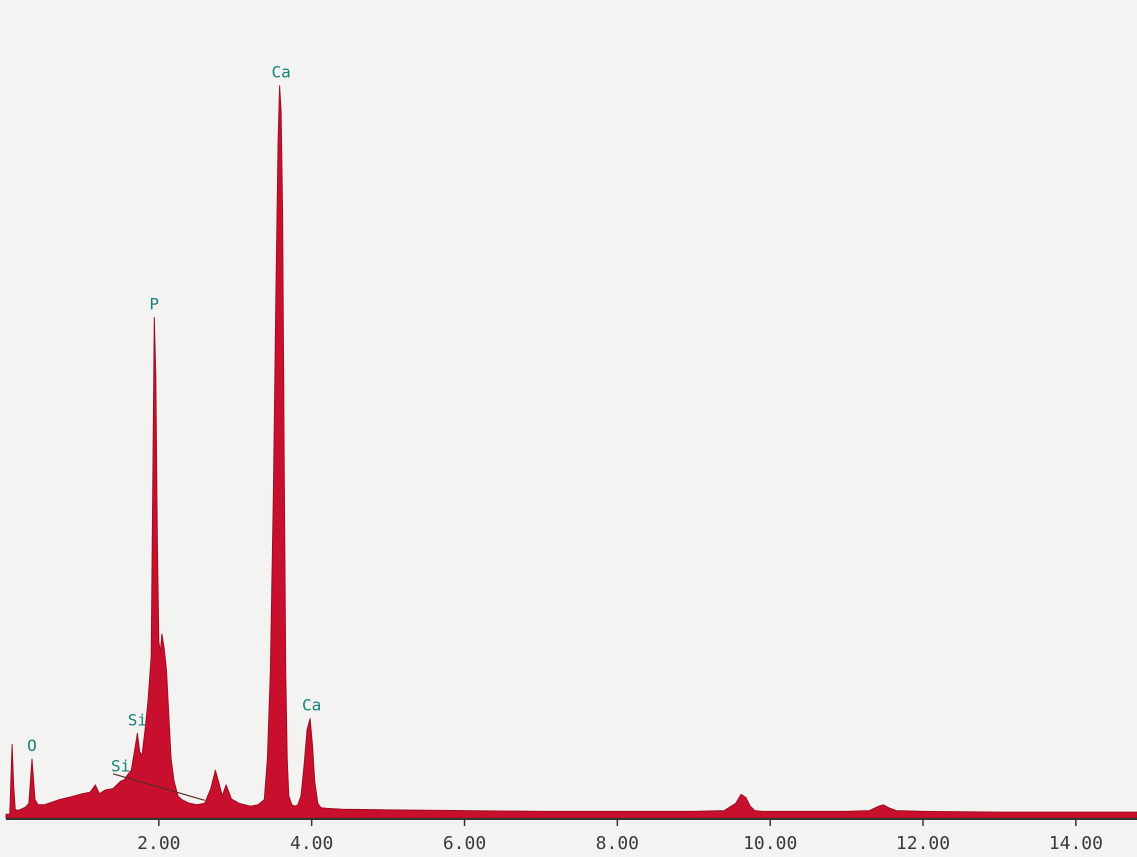 This screenshot has width=1137, height=857. What do you see at coordinates (923, 843) in the screenshot?
I see `x-tick-label-12: 12.00` at bounding box center [923, 843].